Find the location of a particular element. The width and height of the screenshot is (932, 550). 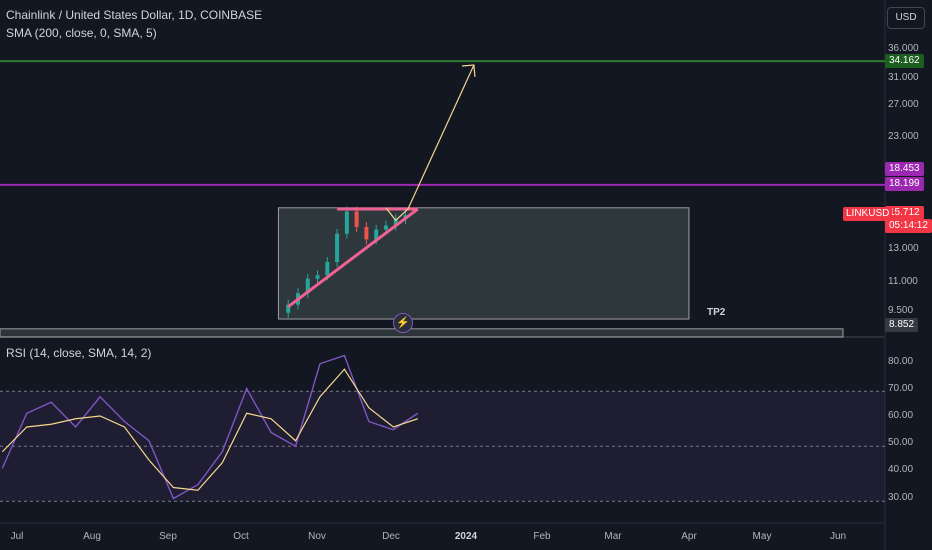

y-tick: 11.000 is located at coordinates (903, 281).